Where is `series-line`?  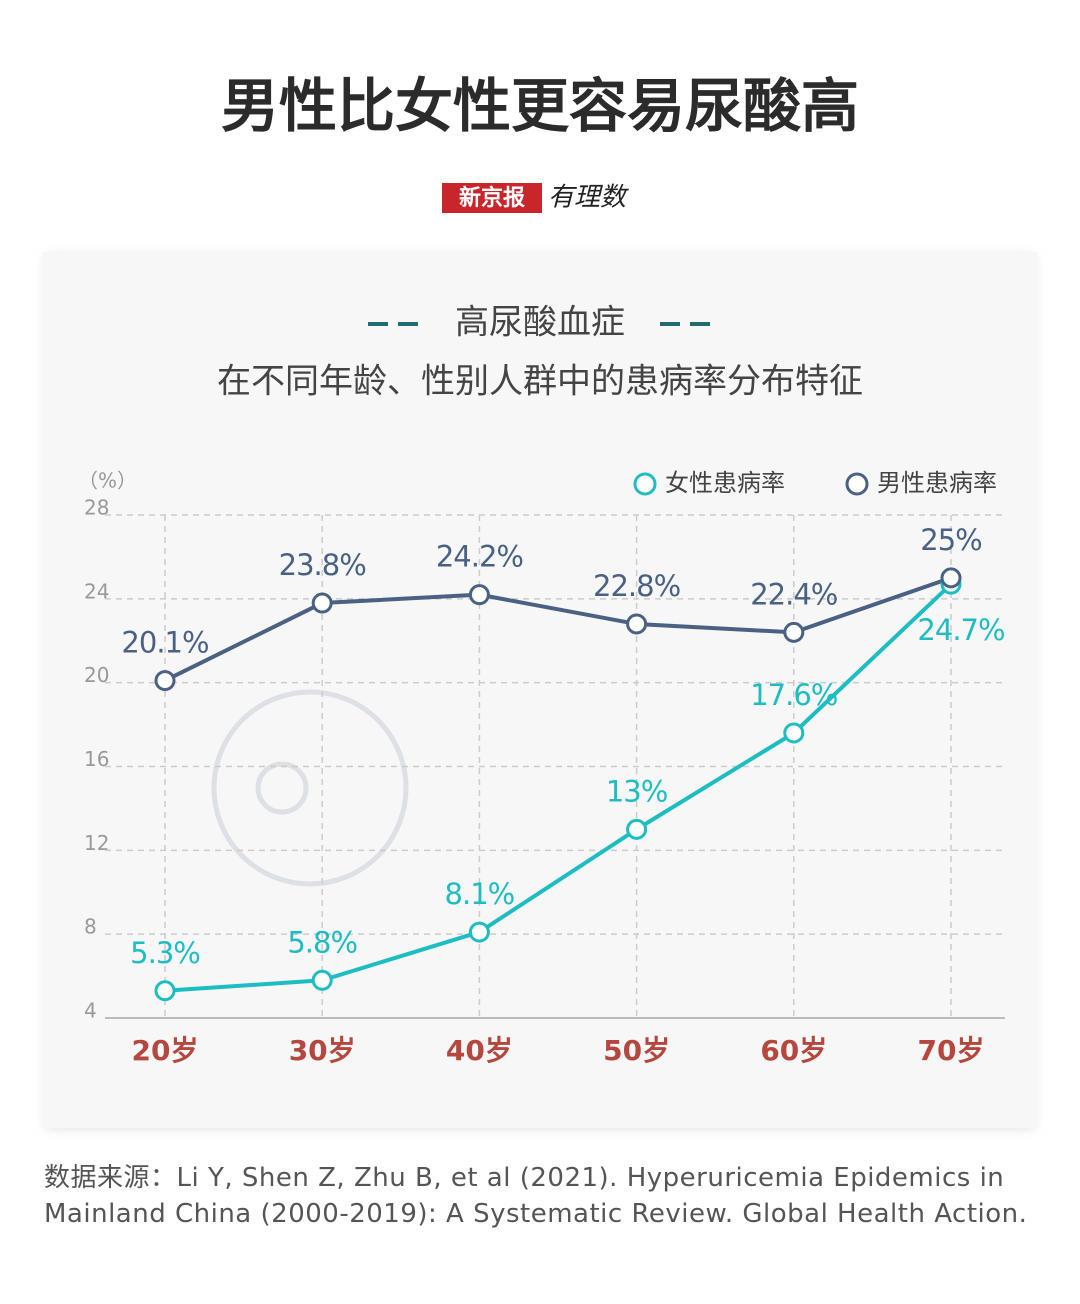 series-line is located at coordinates (558, 629).